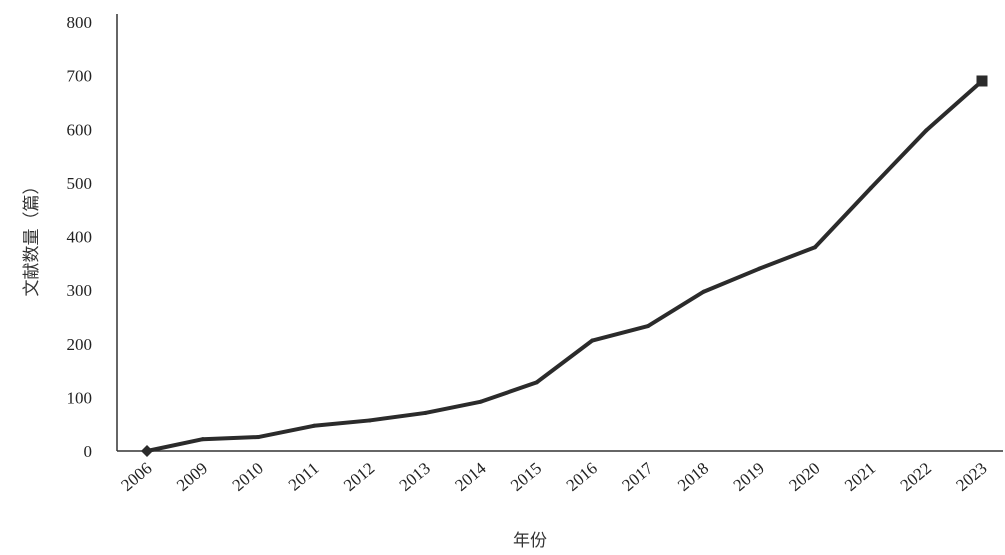 The image size is (1005, 555). What do you see at coordinates (80, 22) in the screenshot?
I see `y-tick-label: 800` at bounding box center [80, 22].